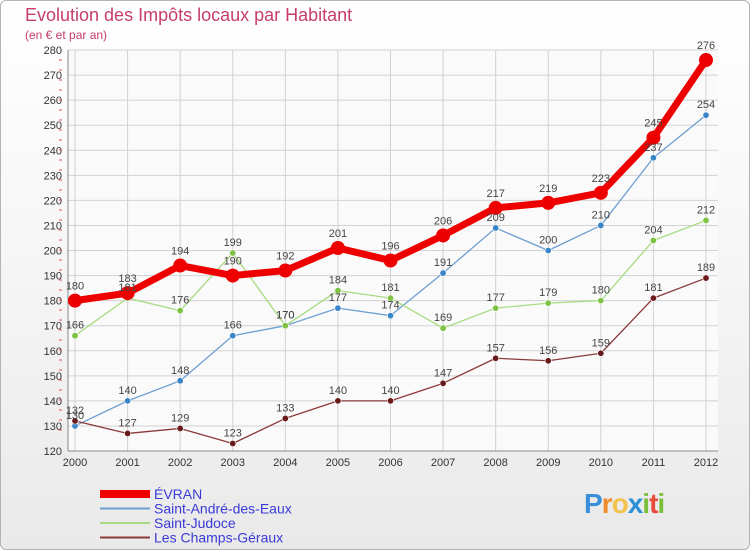  Describe the element at coordinates (390, 306) in the screenshot. I see `data-label: 174` at that location.